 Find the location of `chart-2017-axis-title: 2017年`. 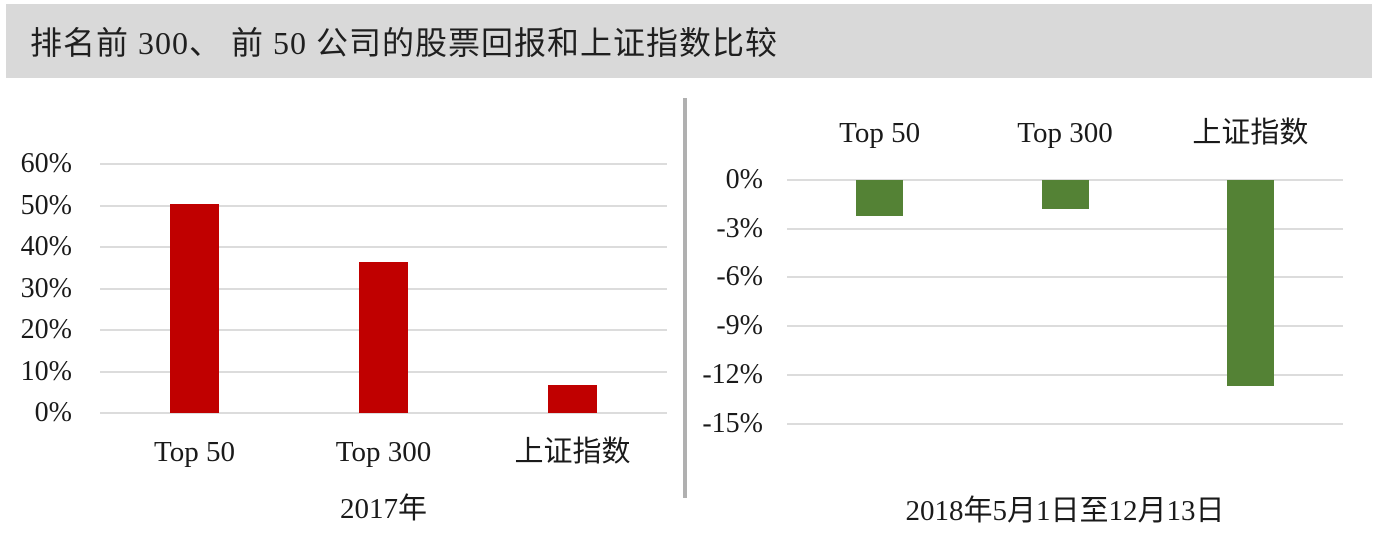

chart-2017-axis-title: 2017年 is located at coordinates (383, 509).